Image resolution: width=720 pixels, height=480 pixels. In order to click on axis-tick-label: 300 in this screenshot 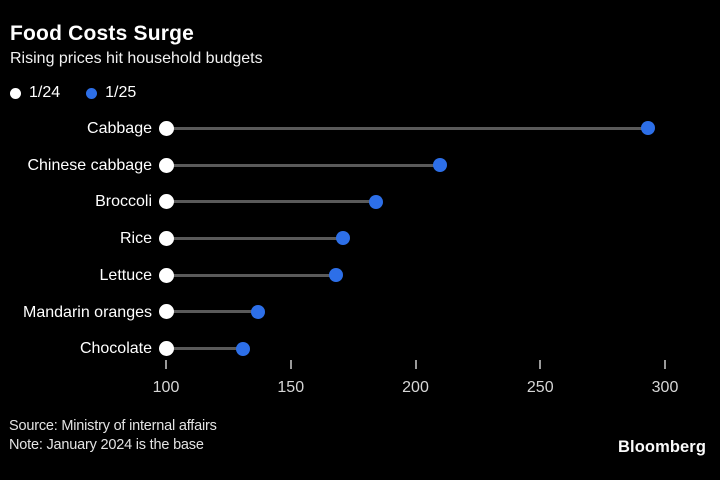, I will do `click(665, 387)`.